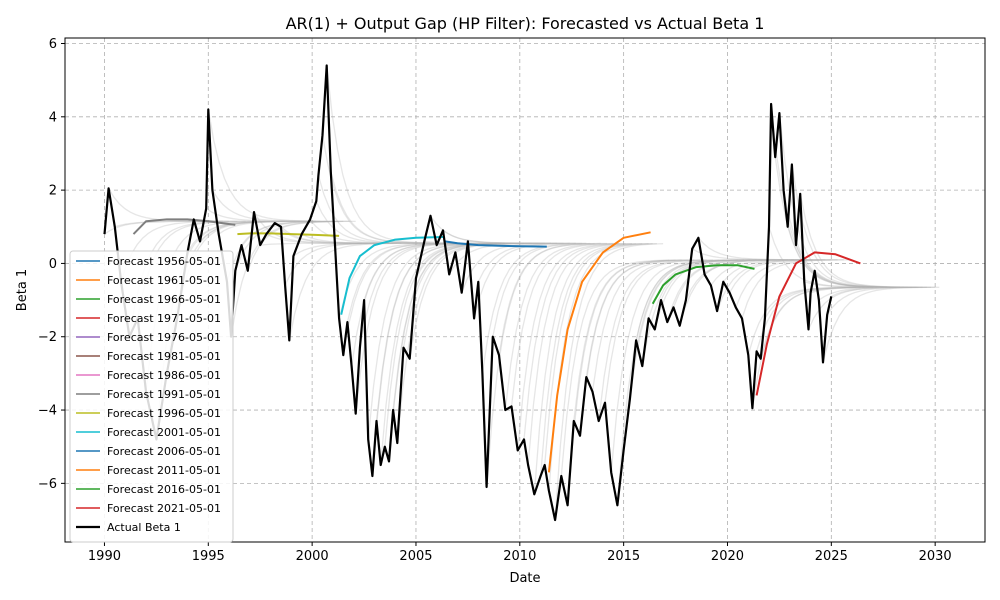 This screenshot has height=600, width=1000. I want to click on legend-entry-label: Forecast 1966-05-01, so click(164, 299).